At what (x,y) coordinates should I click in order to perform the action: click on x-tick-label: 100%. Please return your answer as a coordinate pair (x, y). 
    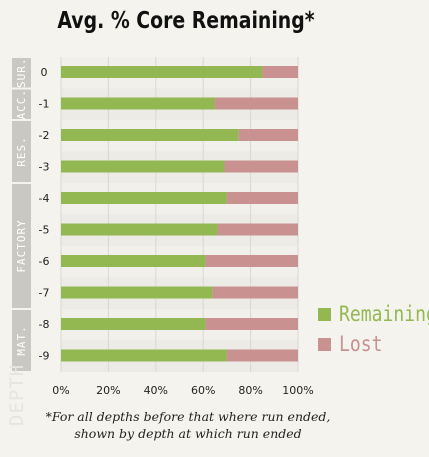
    Looking at the image, I should click on (297, 390).